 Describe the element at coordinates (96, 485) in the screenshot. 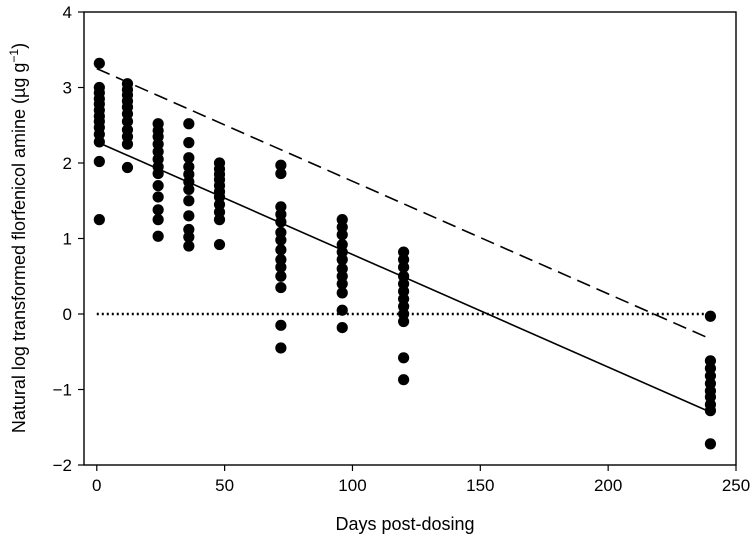

I see `x-tick-label: 0` at that location.